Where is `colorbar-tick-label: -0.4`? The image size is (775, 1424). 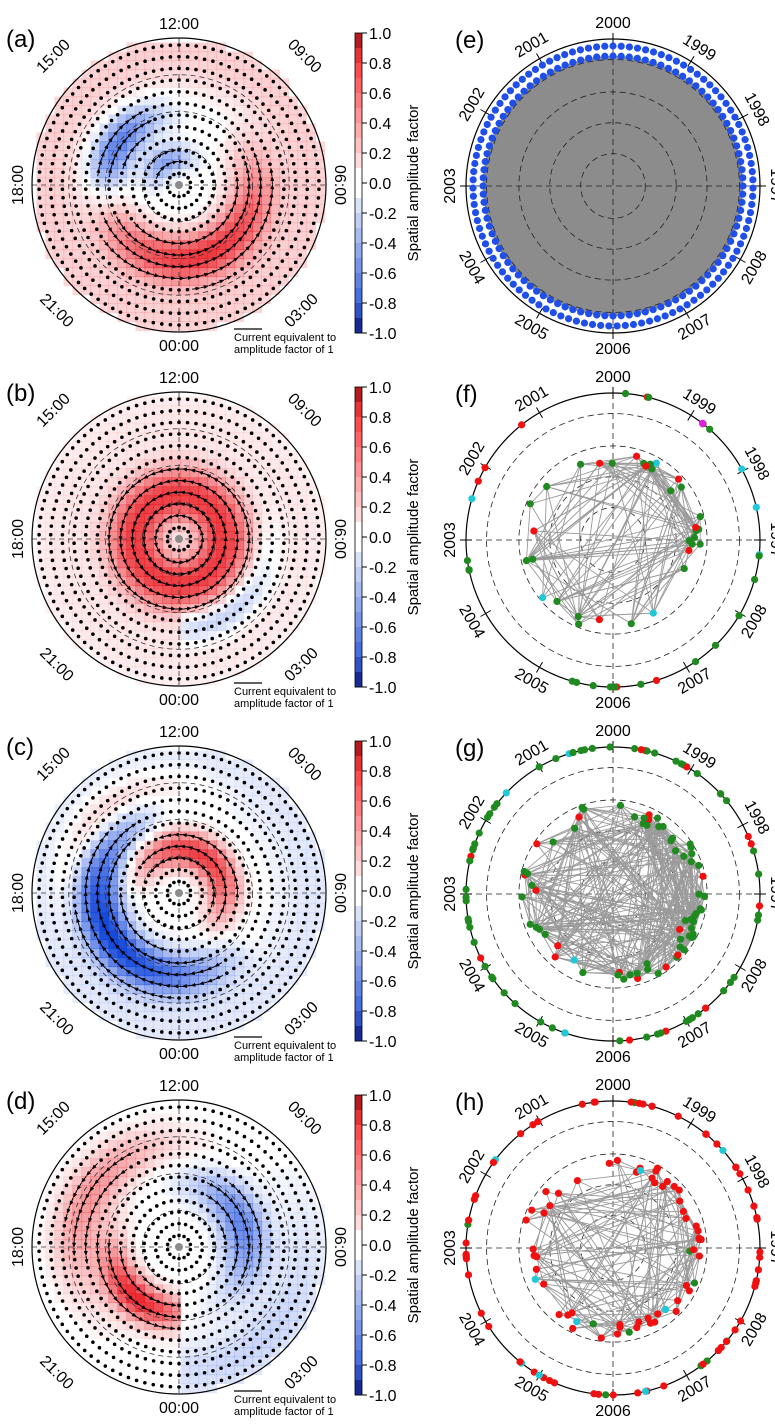 colorbar-tick-label: -0.4 is located at coordinates (383, 598).